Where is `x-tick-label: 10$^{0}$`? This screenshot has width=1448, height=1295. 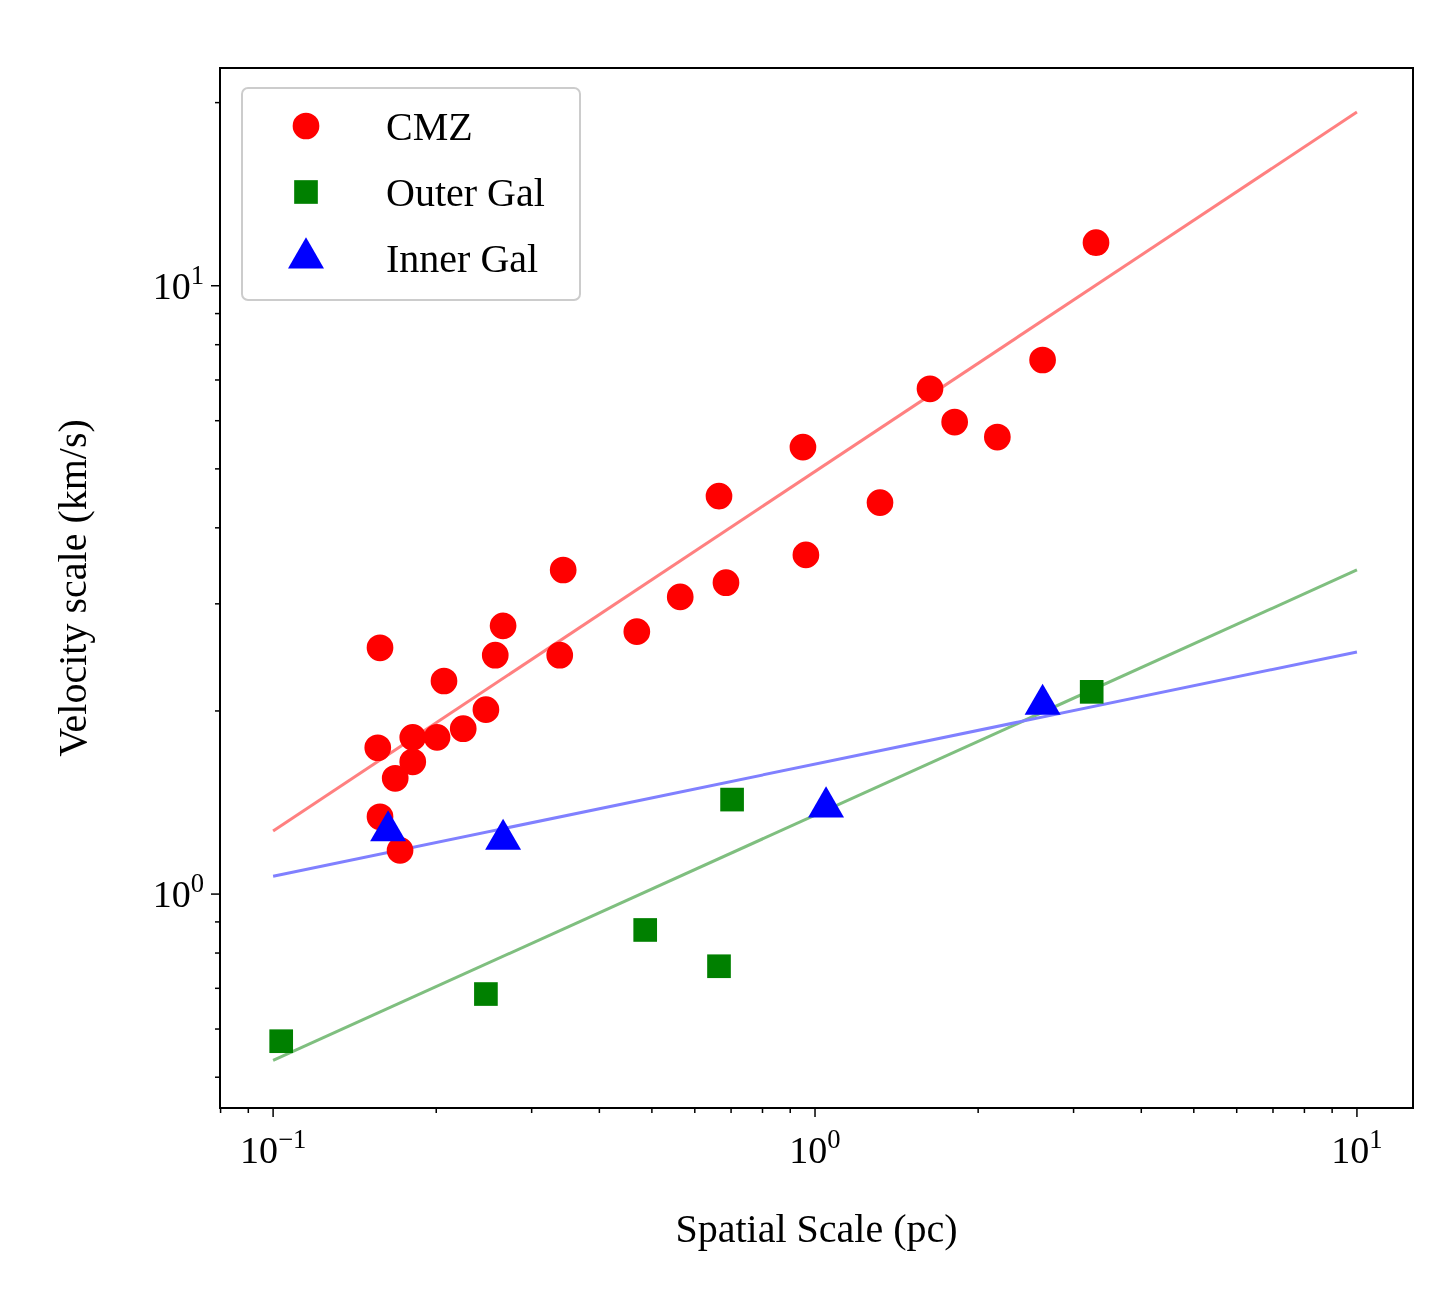 x-tick-label: 10$^{0}$ is located at coordinates (815, 1147).